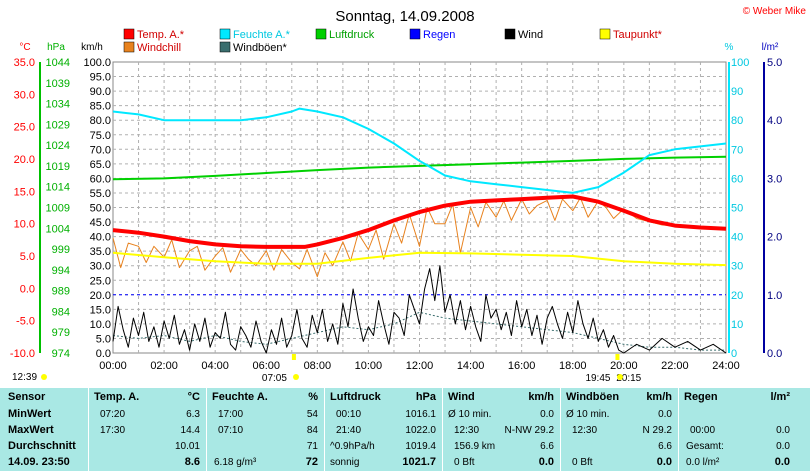 This screenshot has width=810, height=471. I want to click on humidity-tick-label: 80, so click(737, 121).